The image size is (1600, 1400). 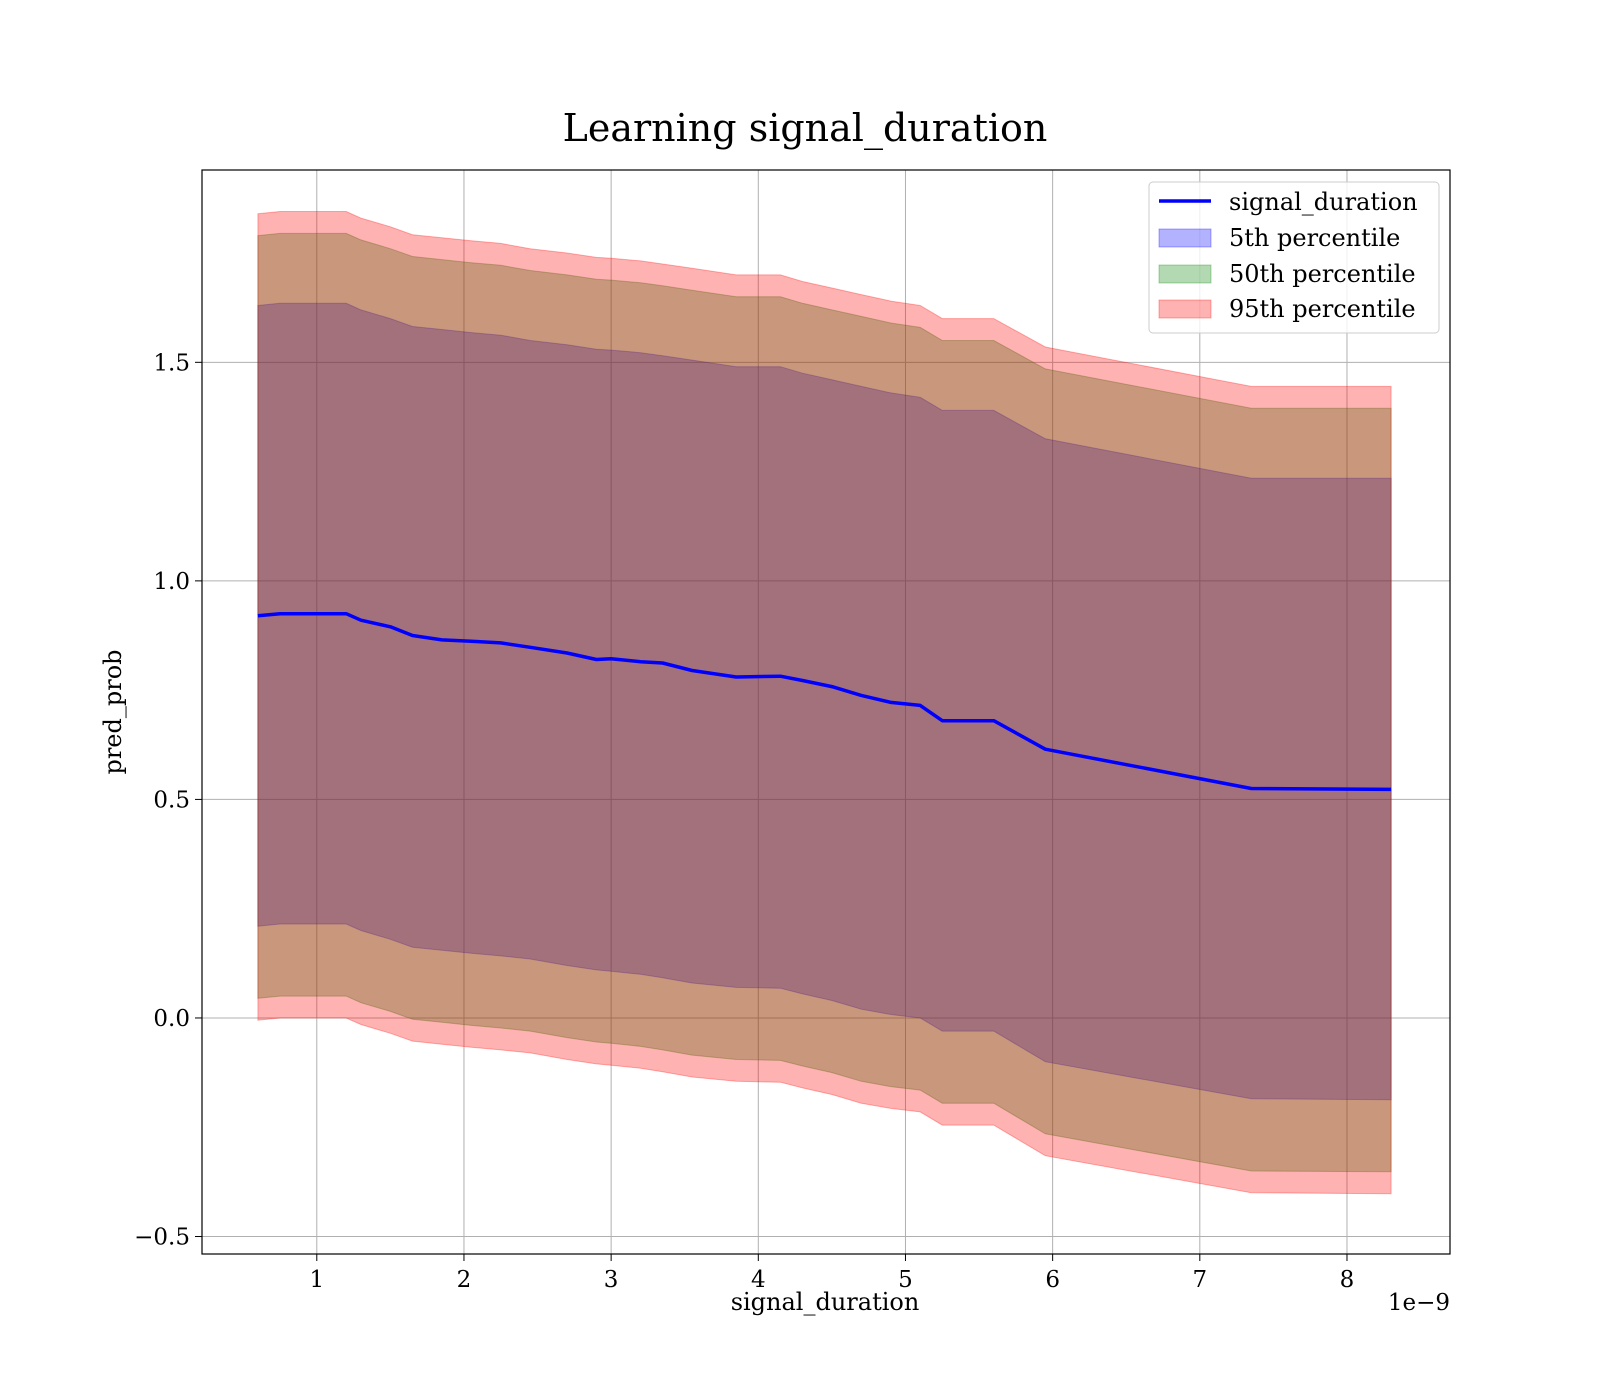 I want to click on x-axis-offset-text: 1e−9, so click(x=1419, y=1303).